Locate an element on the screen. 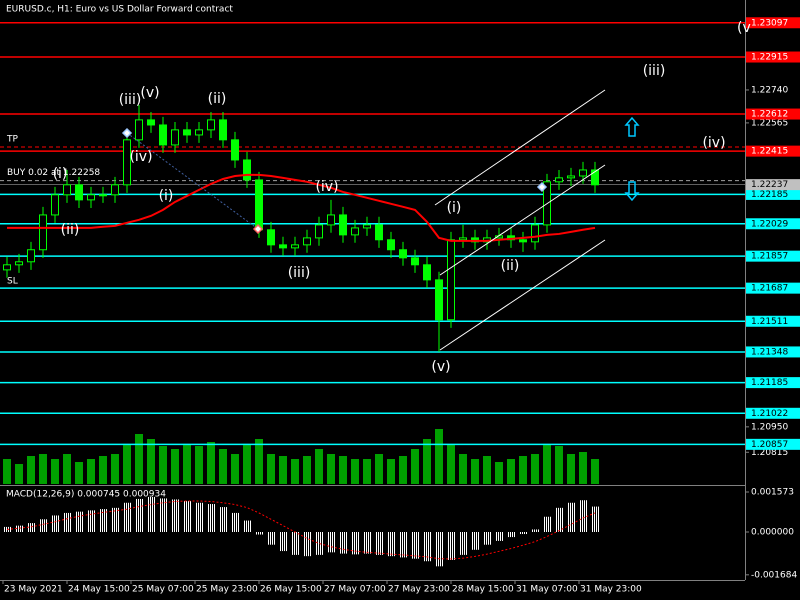 This screenshot has width=800, height=600. down-arrow is located at coordinates (632, 191).